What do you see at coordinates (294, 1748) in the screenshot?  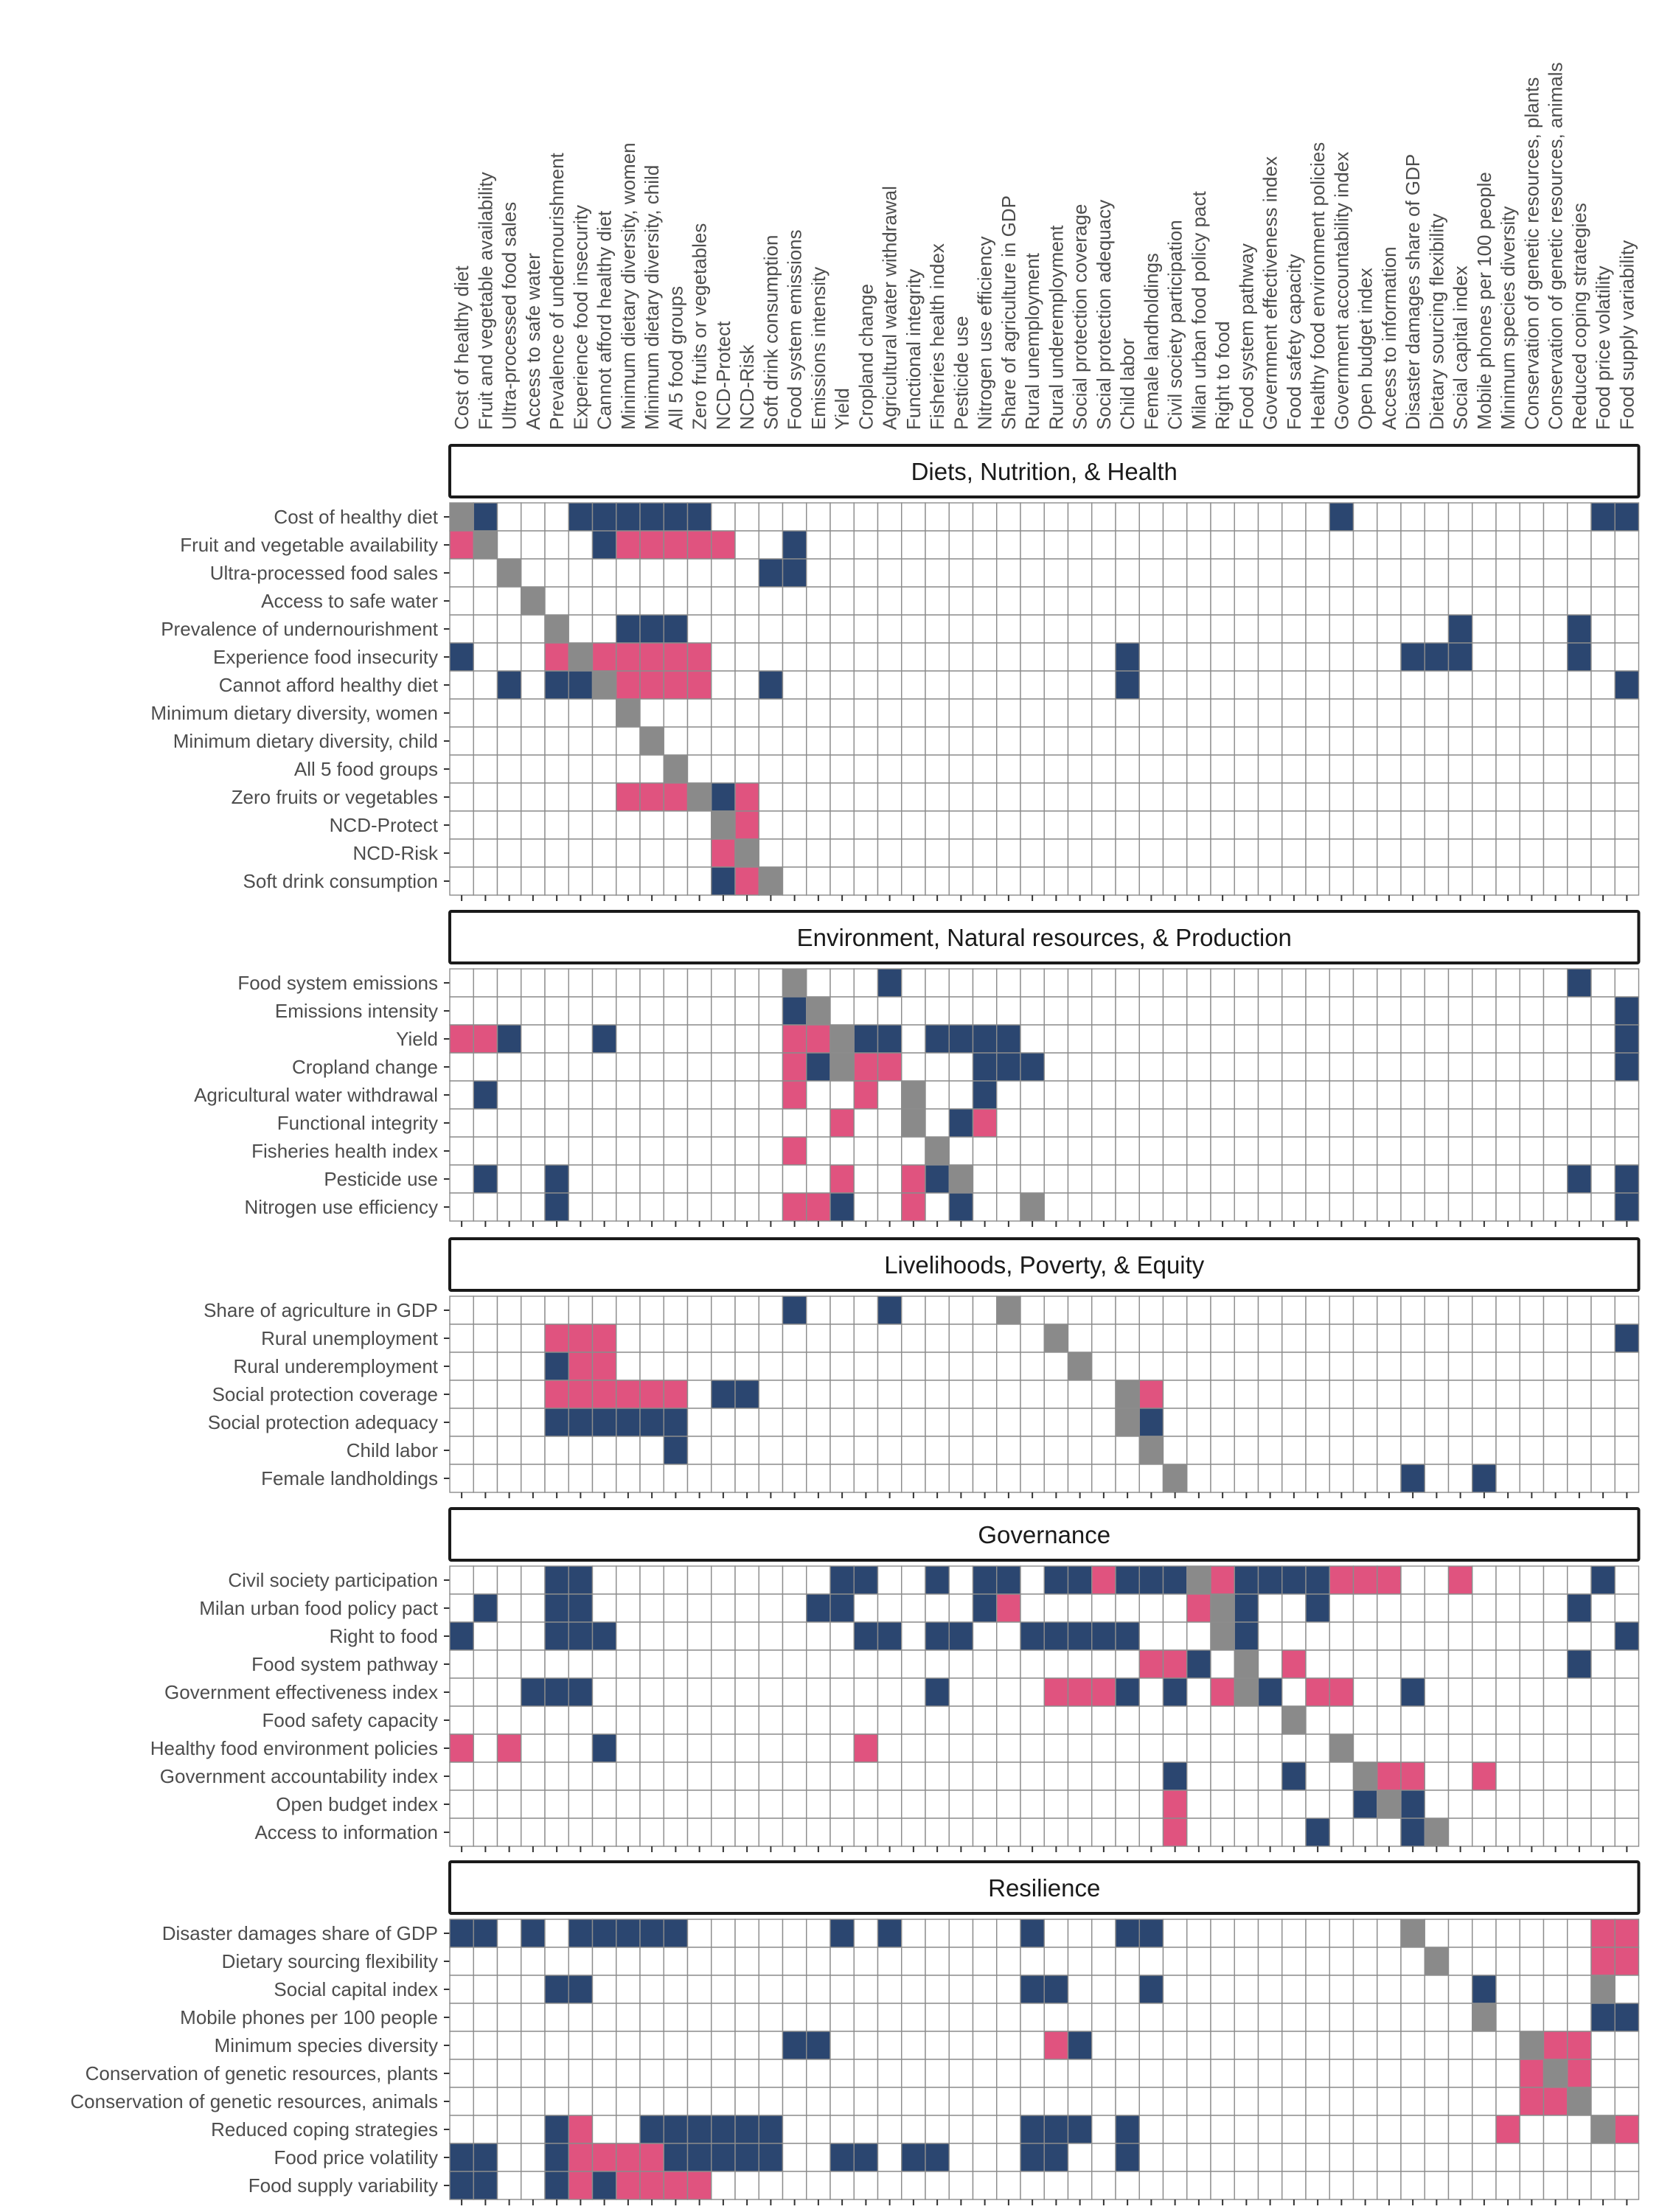 I see `row-label: Healthy food environment policies` at bounding box center [294, 1748].